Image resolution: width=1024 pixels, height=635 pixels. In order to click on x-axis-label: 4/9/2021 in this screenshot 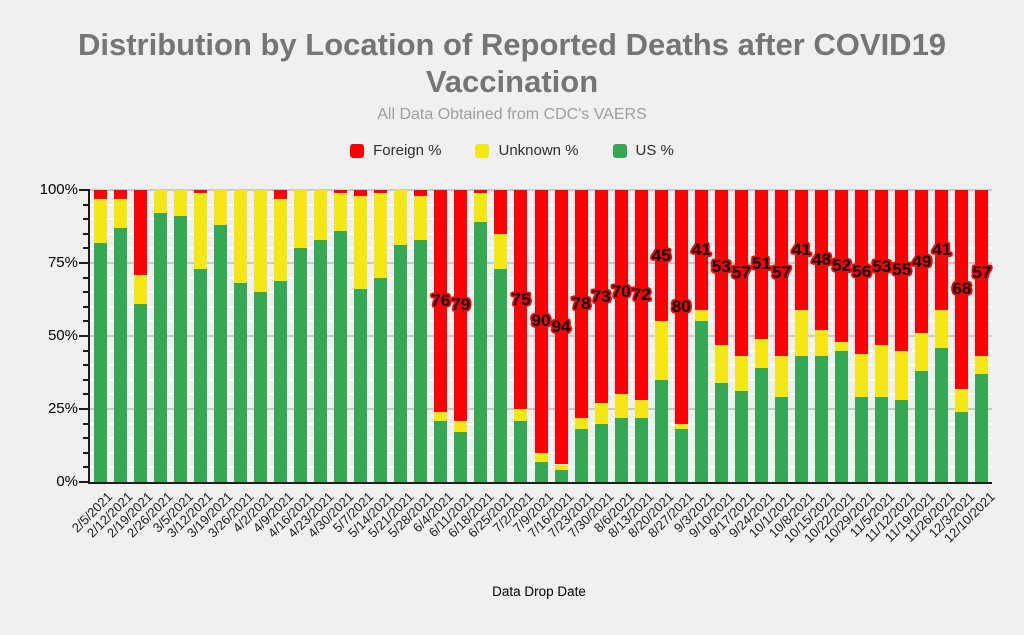, I will do `click(273, 512)`.